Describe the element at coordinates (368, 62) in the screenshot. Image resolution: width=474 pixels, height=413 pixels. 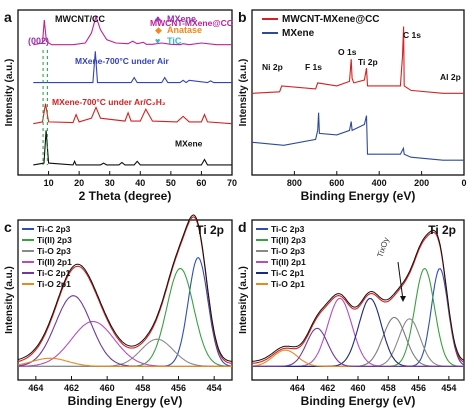
I see `peak-label: Ti 2p` at that location.